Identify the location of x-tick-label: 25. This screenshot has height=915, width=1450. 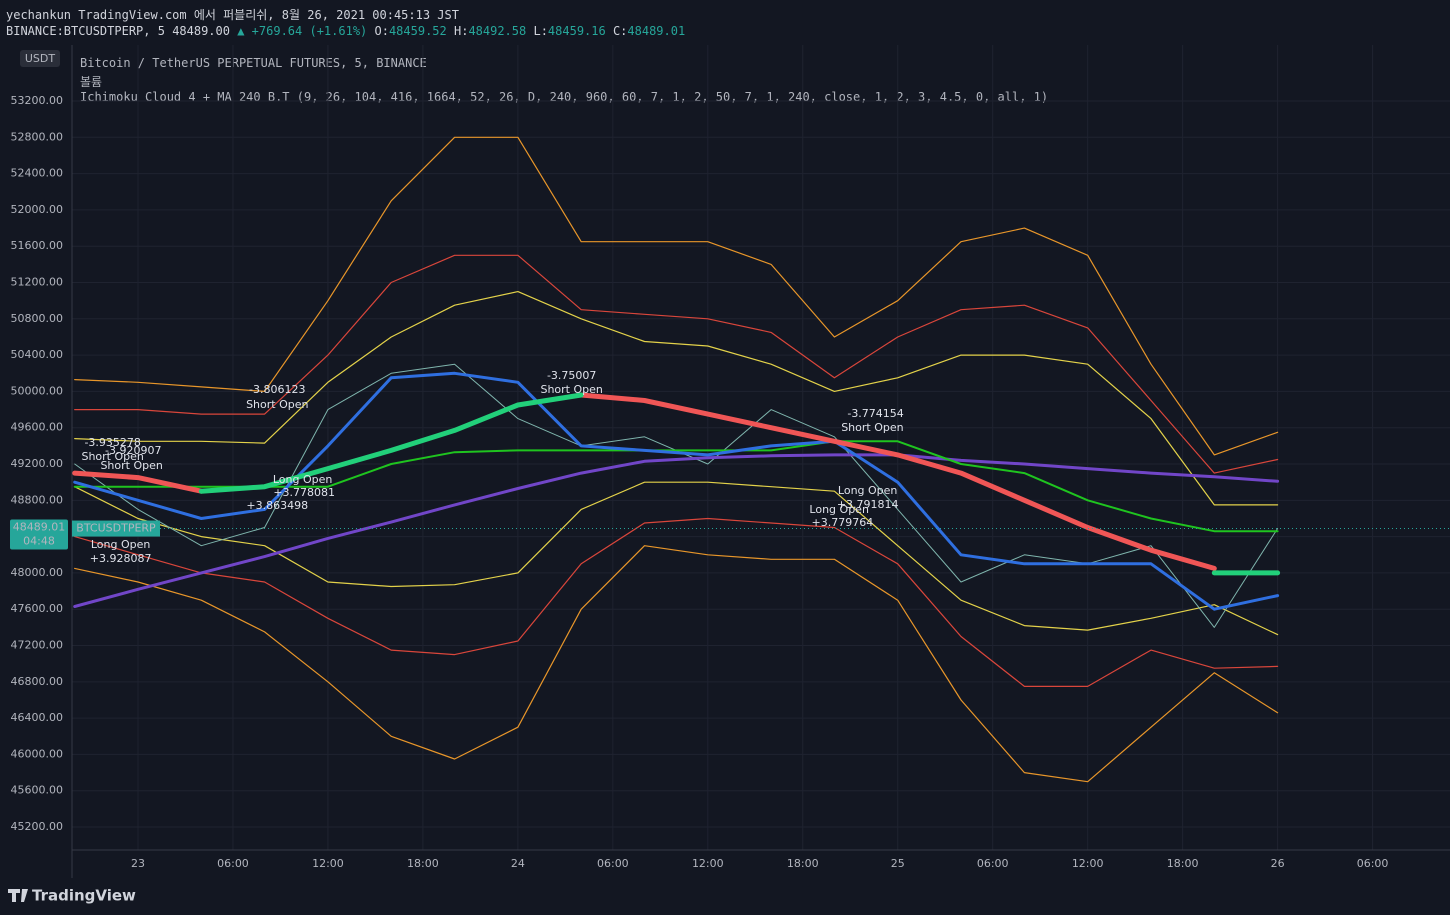
(898, 863).